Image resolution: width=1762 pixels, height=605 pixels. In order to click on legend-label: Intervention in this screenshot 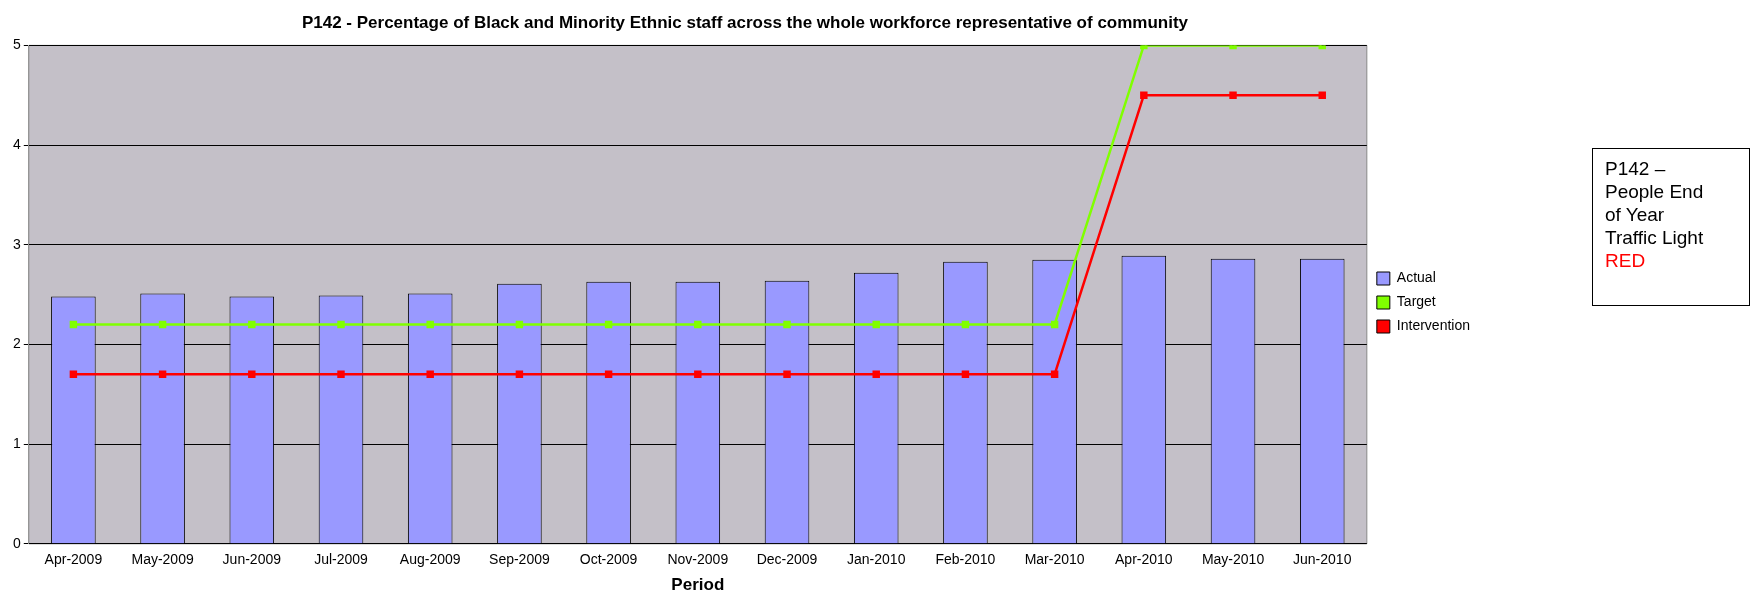, I will do `click(1433, 325)`.